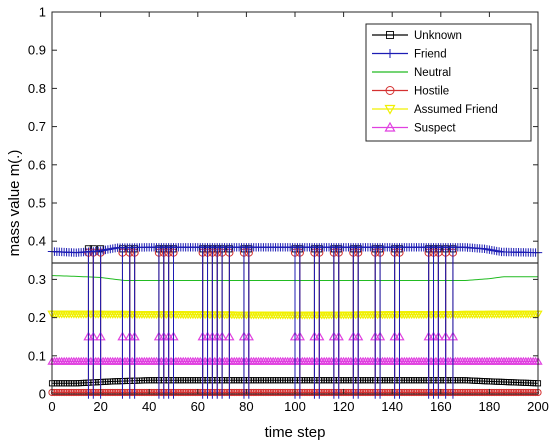 This screenshot has width=550, height=447. I want to click on legend-marker-unknown, so click(390, 35).